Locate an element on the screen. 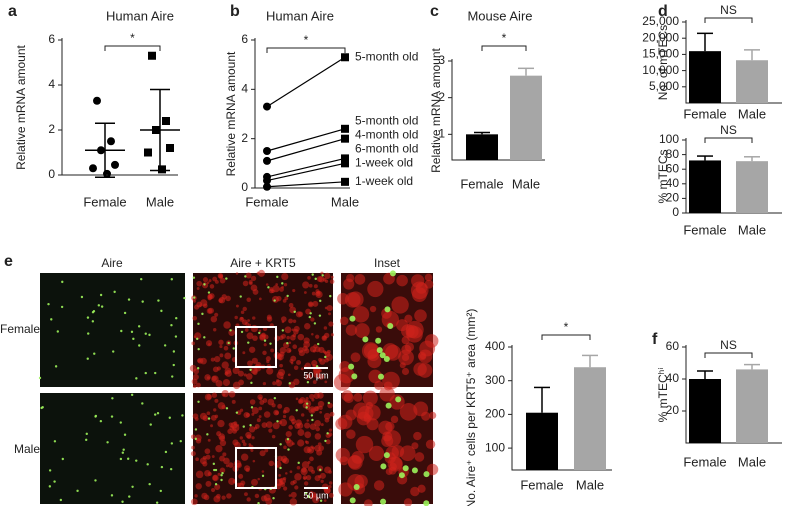  x-tick-label: Female is located at coordinates (104, 201).